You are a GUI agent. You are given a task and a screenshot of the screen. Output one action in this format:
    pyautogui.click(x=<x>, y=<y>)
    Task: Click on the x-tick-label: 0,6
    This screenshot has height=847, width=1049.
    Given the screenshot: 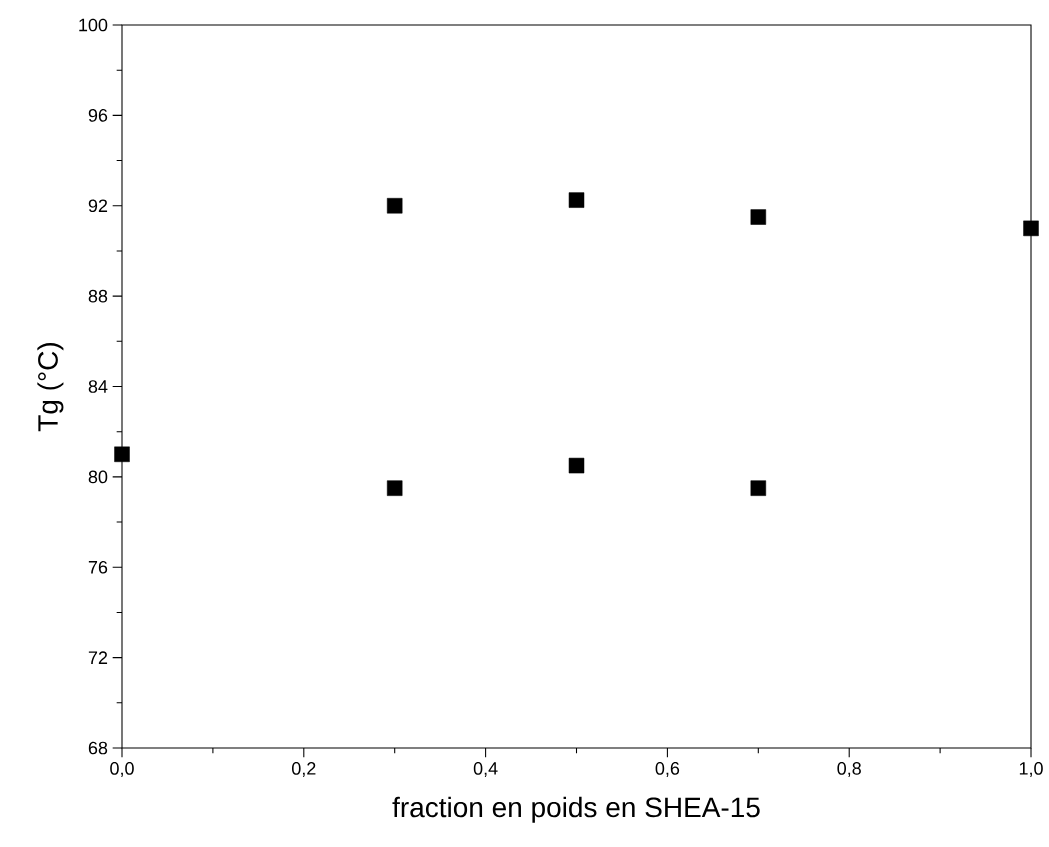 What is the action you would take?
    pyautogui.click(x=667, y=769)
    